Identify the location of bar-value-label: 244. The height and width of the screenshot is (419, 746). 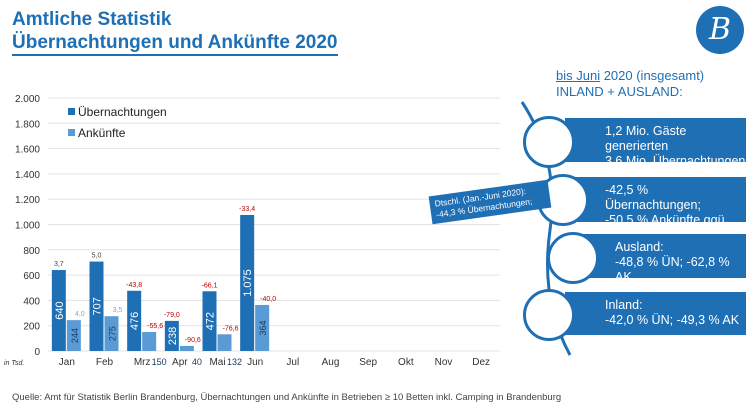
(75, 335).